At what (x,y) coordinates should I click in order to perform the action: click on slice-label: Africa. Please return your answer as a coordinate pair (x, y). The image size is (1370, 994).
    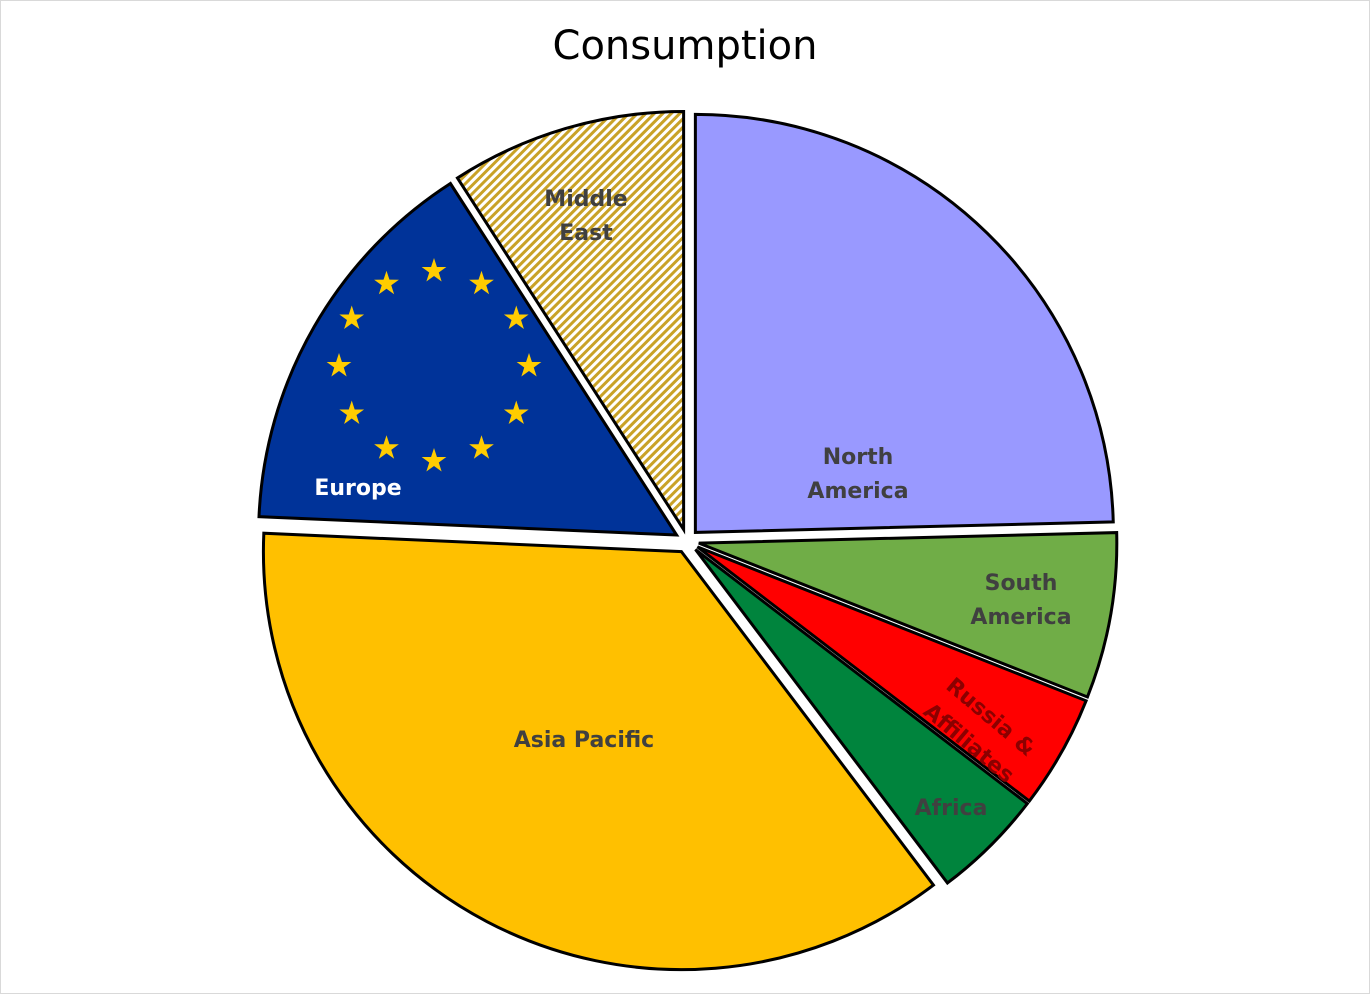
    Looking at the image, I should click on (951, 808).